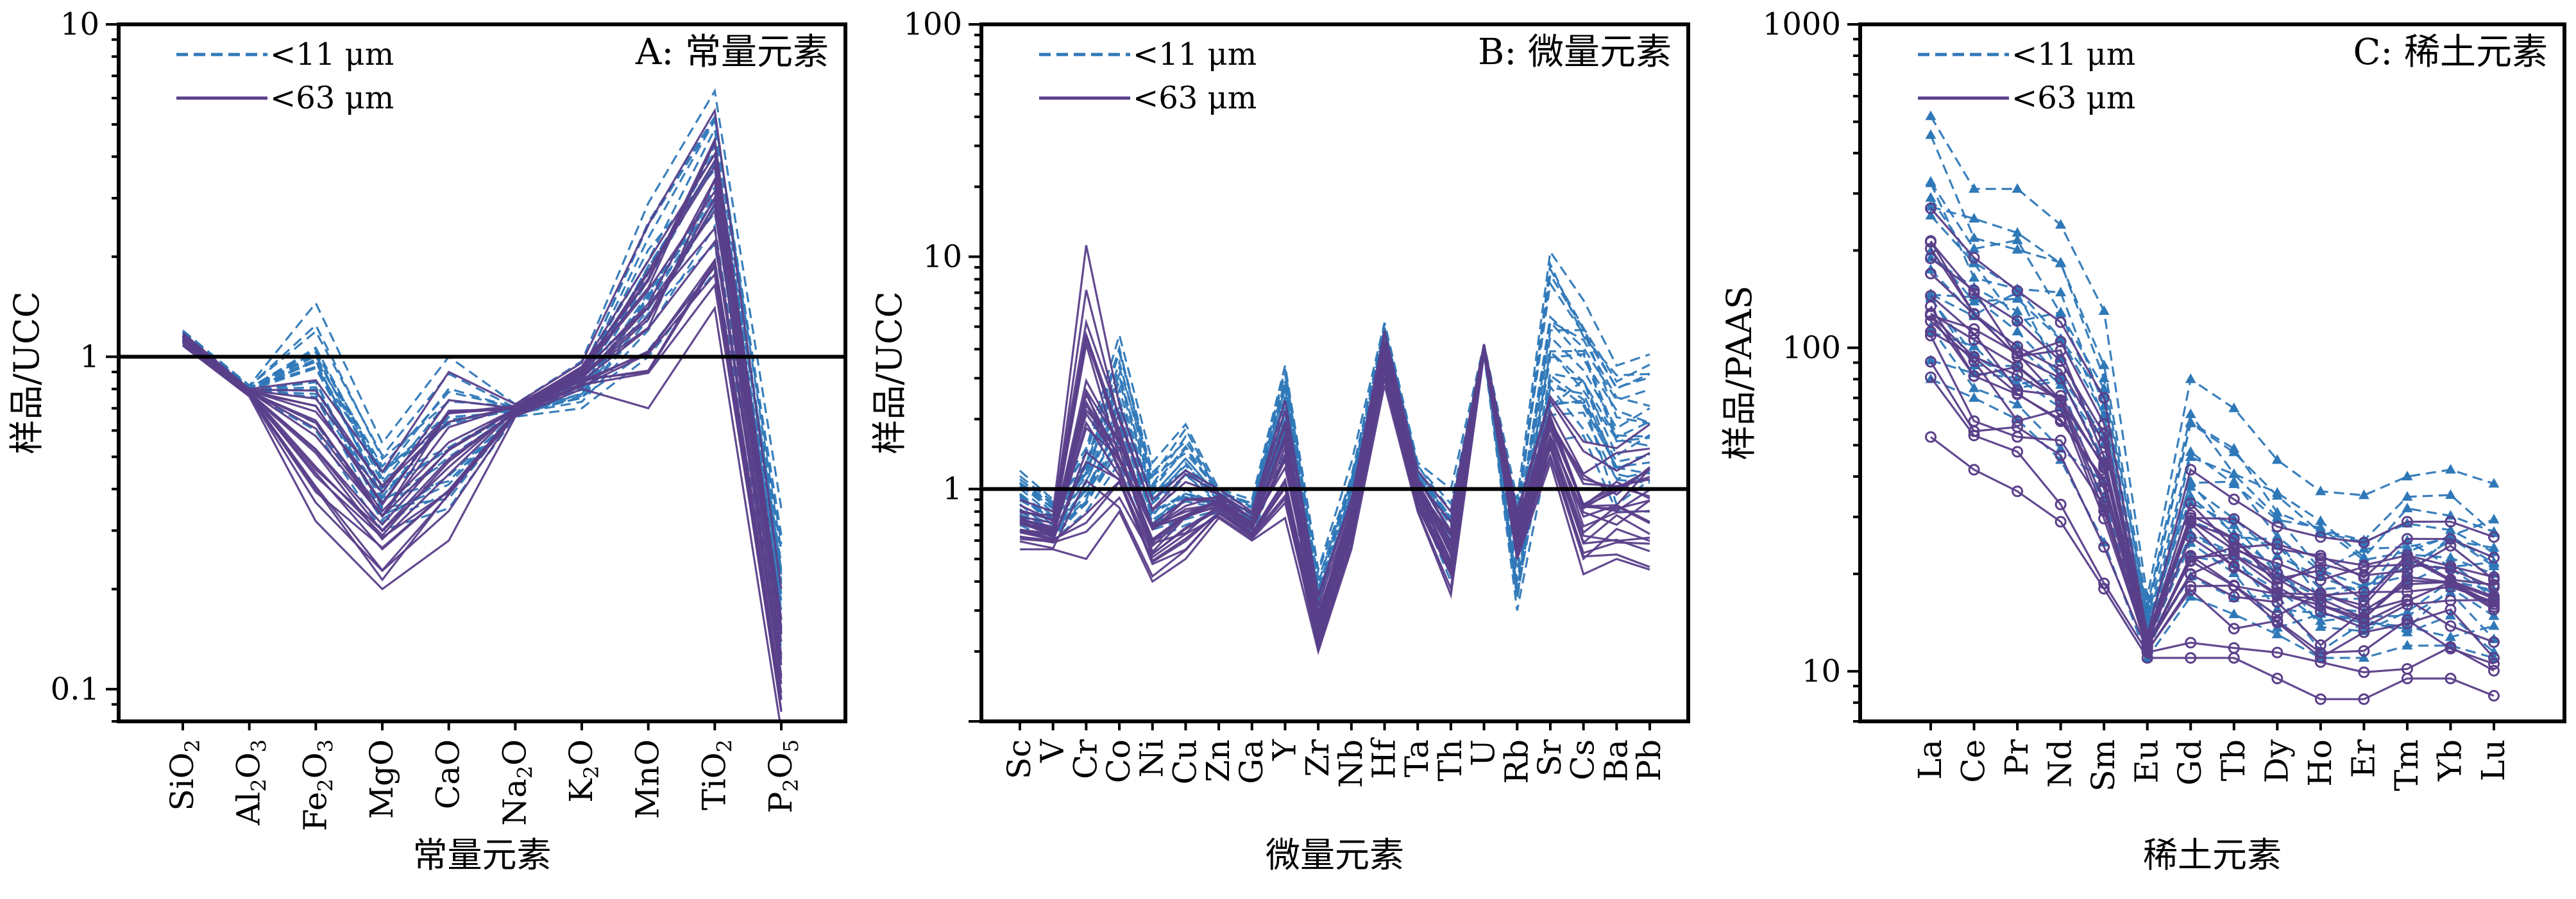 The height and width of the screenshot is (899, 2576). I want to click on x-tick-label: Tm, so click(2406, 765).